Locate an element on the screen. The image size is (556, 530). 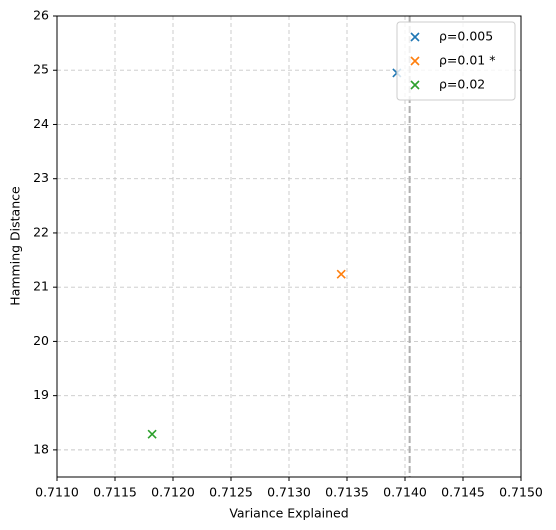
x-tick-label: 0.7115 is located at coordinates (115, 492).